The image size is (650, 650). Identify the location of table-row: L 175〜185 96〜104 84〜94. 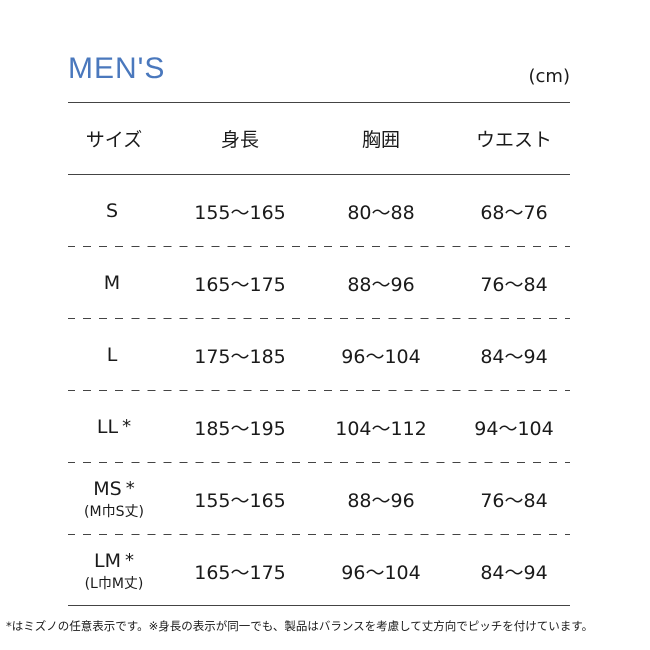
(325, 355).